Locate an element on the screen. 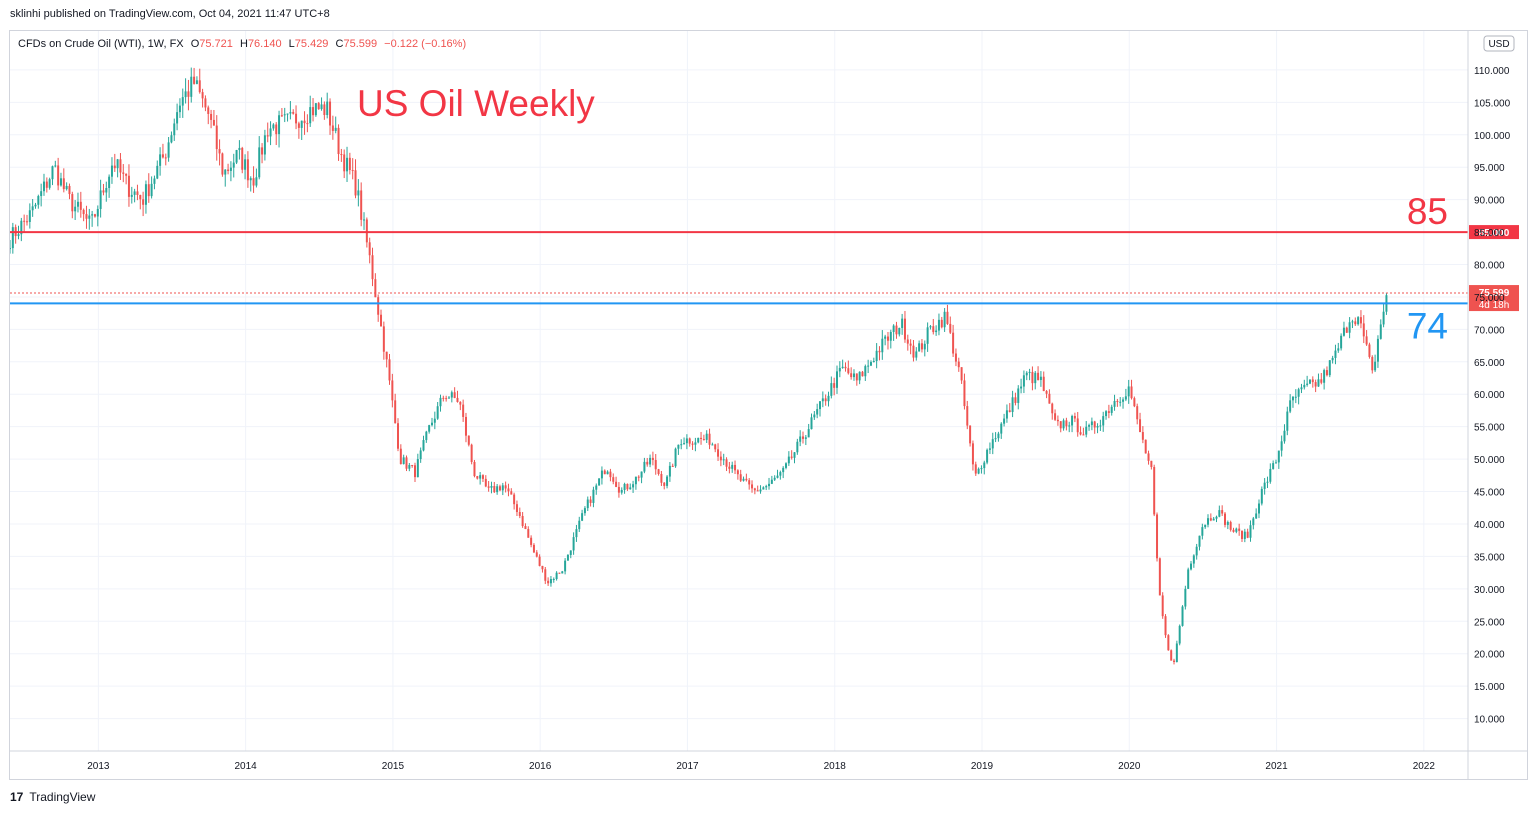 The image size is (1536, 815). open-label: O is located at coordinates (195, 44).